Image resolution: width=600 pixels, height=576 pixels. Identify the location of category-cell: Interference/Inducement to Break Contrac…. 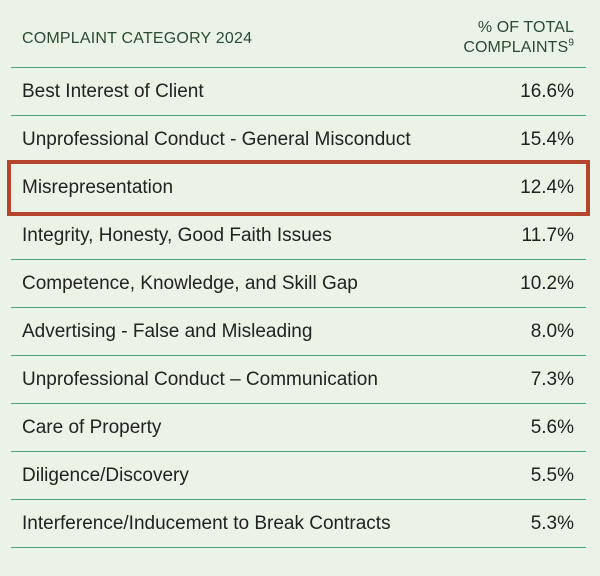
(206, 523).